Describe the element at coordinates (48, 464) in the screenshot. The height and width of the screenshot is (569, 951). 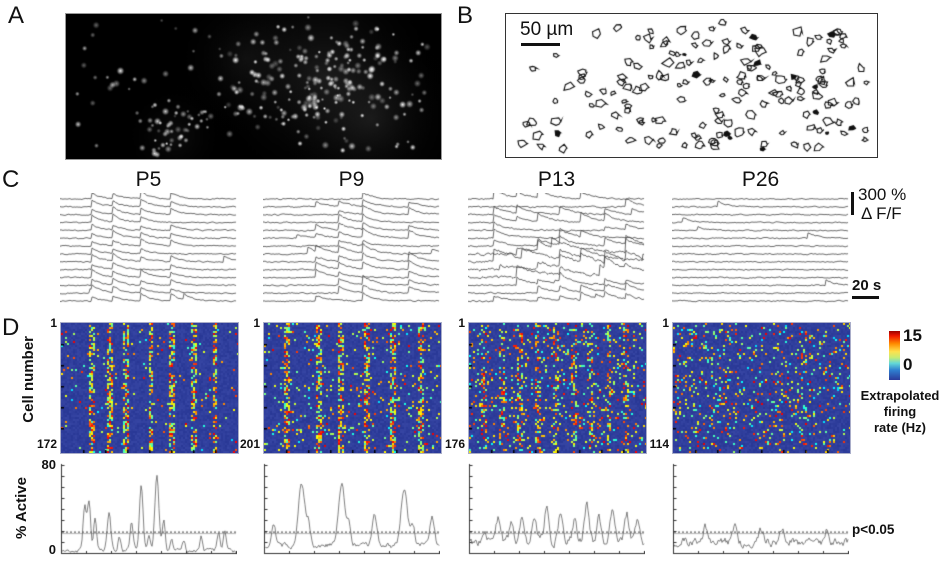
I see `percent-active-ymax-tick: 80` at that location.